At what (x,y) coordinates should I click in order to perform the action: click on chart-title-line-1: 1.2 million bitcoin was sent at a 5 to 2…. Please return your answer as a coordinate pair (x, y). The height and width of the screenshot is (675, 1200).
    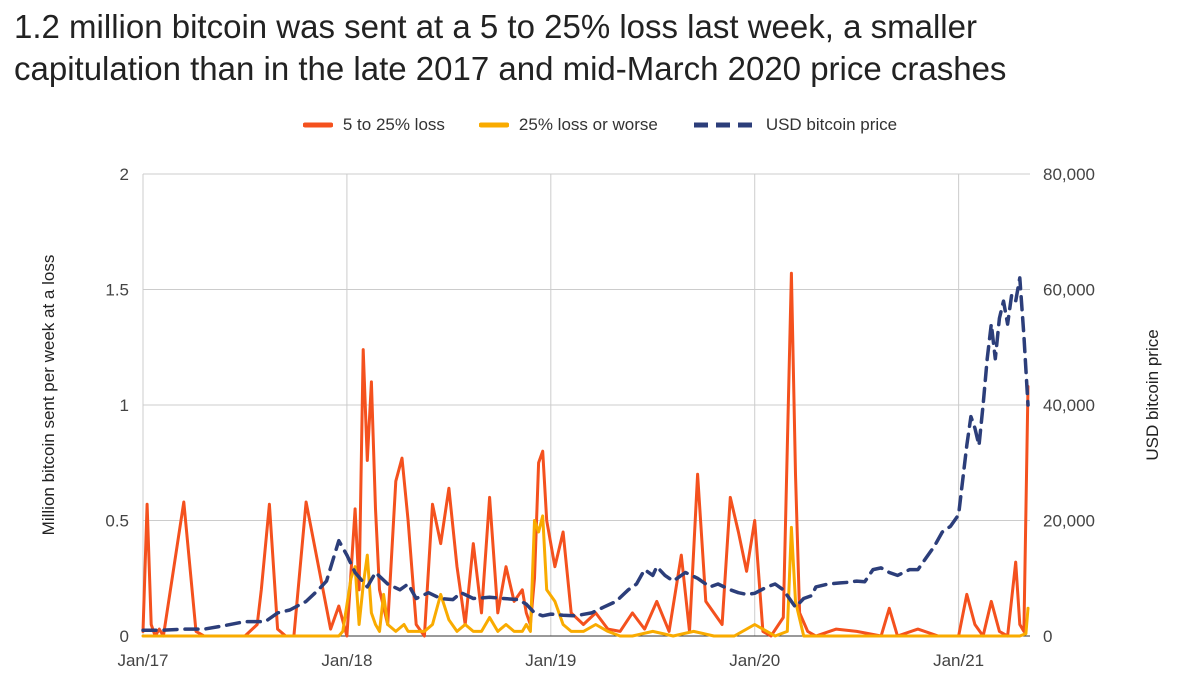
    Looking at the image, I should click on (495, 26).